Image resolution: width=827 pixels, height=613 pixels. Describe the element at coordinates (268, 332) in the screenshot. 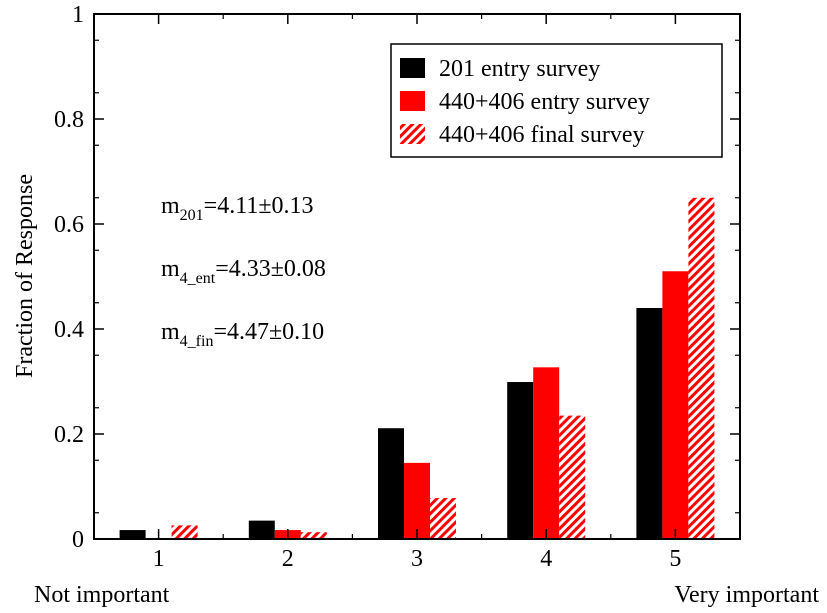

I see `annotation-value: =4.47±0.10` at that location.